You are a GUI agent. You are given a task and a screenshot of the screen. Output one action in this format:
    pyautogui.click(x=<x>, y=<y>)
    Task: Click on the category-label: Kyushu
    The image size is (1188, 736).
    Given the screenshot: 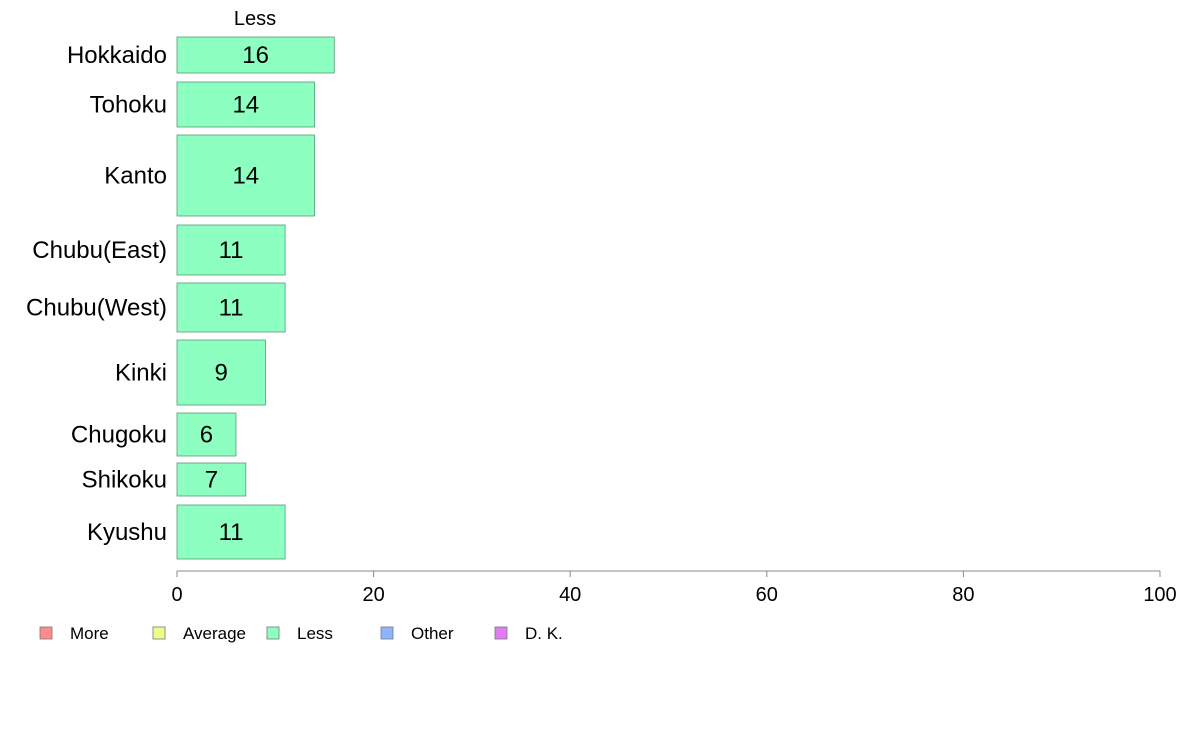 What is the action you would take?
    pyautogui.click(x=127, y=532)
    